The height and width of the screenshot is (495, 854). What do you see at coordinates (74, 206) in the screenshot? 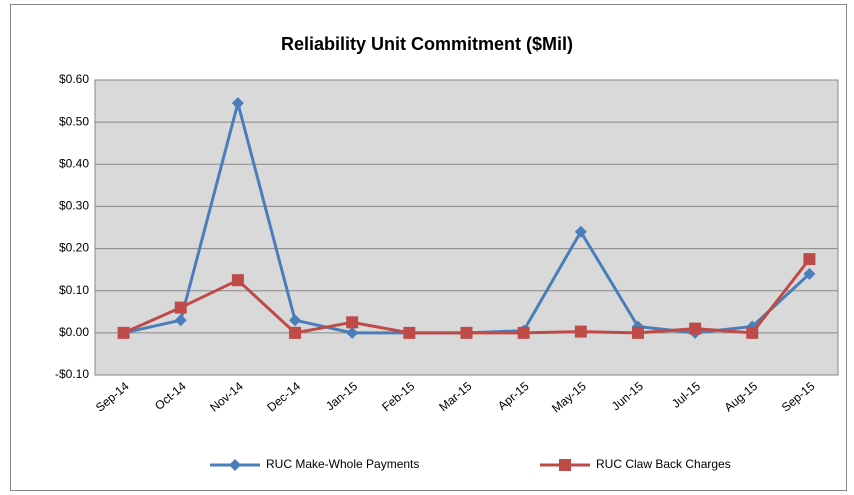
I see `y-tick-label: $0.30` at bounding box center [74, 206].